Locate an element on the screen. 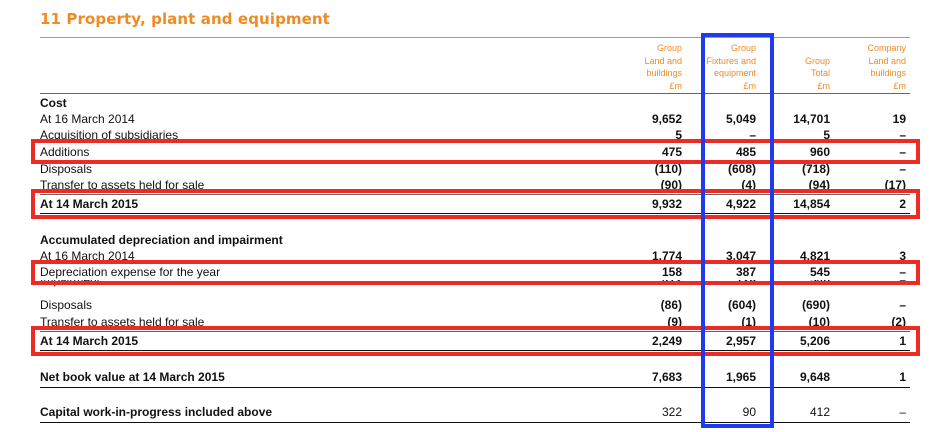  cell: (90) is located at coordinates (671, 185).